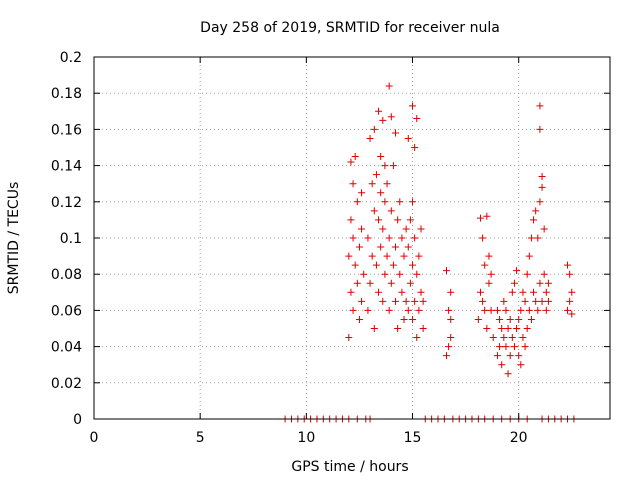 This screenshot has height=480, width=640. I want to click on y-tick-label: 0.06, so click(66, 311).